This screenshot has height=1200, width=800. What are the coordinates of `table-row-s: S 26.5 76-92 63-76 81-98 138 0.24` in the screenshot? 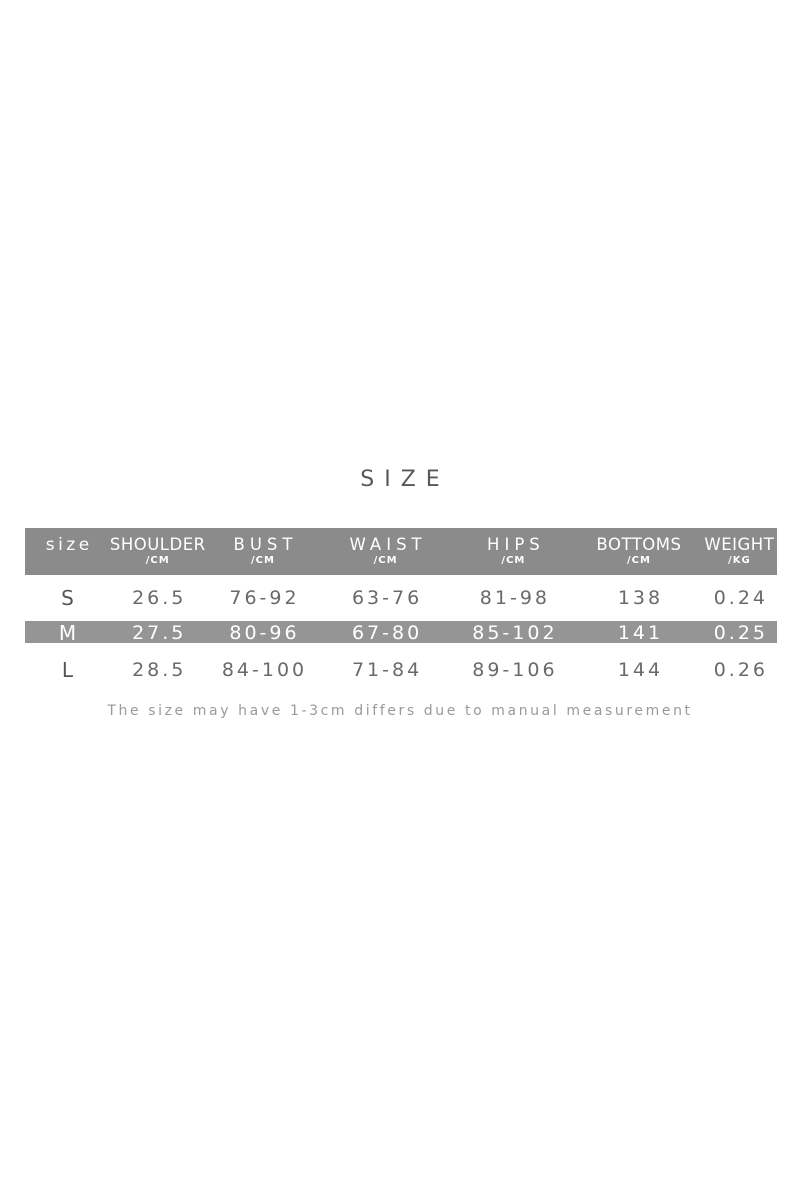 It's located at (401, 598).